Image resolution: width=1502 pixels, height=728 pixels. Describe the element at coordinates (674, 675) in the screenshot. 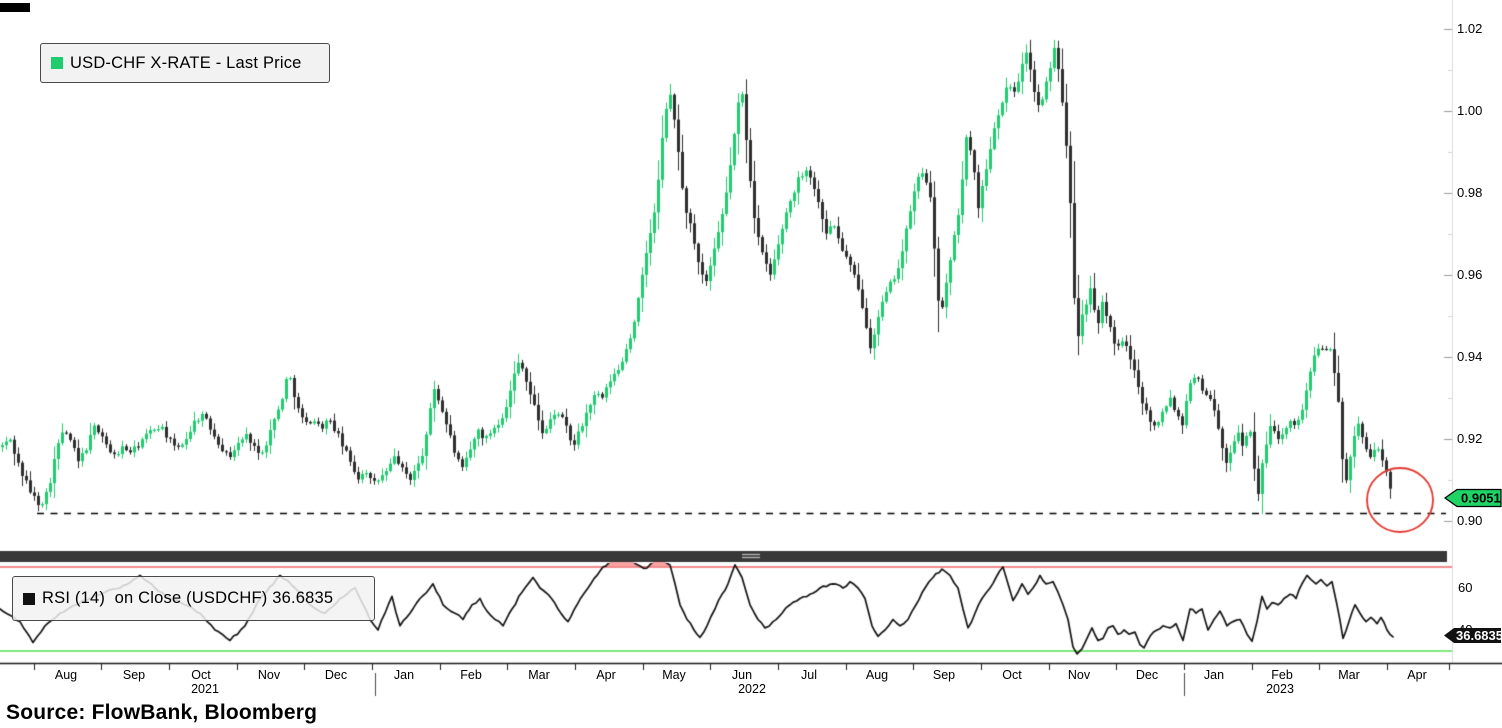

I see `time-axis-month-label: May` at that location.